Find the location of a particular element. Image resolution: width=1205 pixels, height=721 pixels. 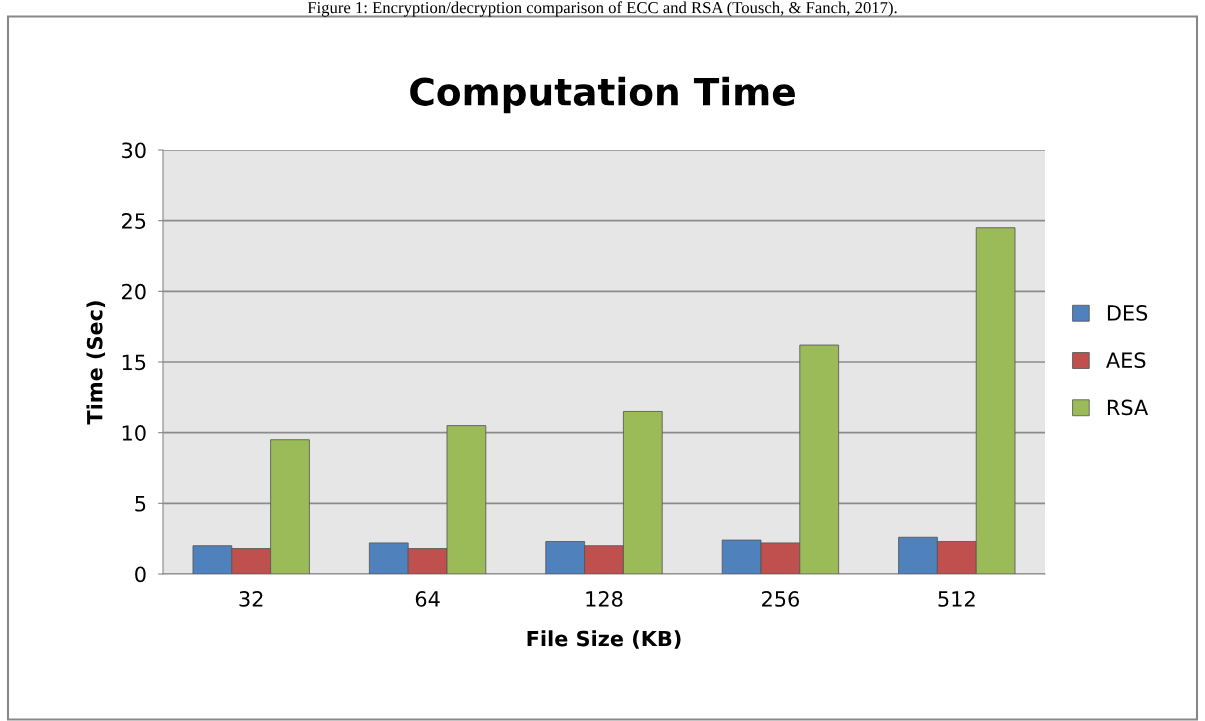

y-tick-label: 10 is located at coordinates (134, 433).